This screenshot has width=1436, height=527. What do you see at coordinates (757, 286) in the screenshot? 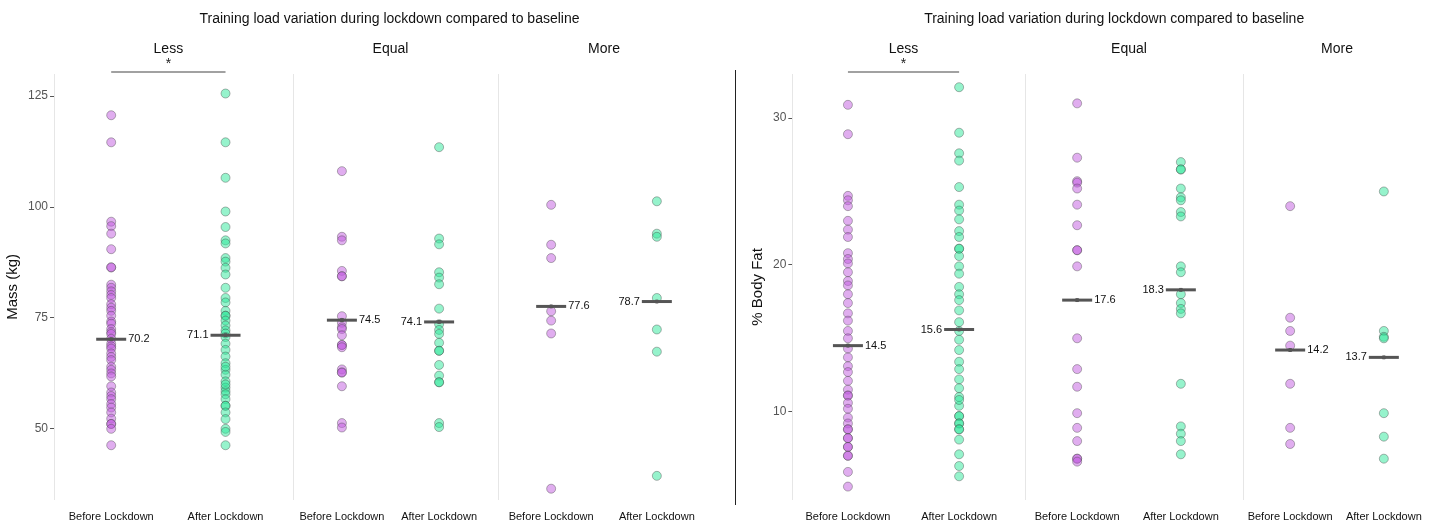
I see `y-axis-title: % Body Fat` at bounding box center [757, 286].